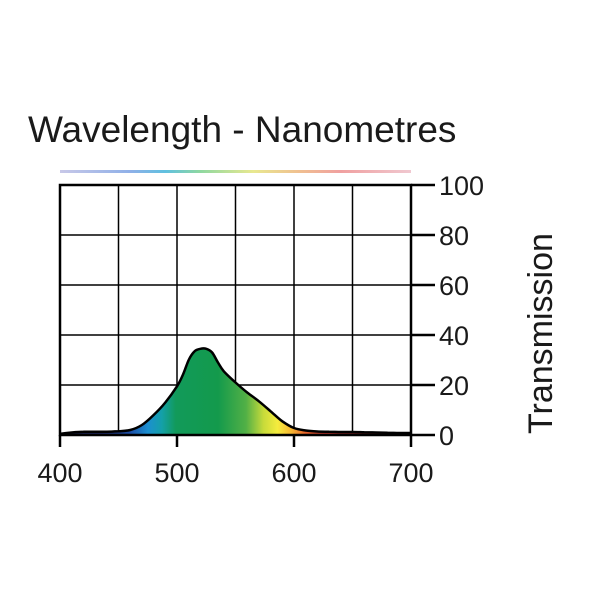 This screenshot has height=600, width=600. I want to click on y-axis: 0 20 40 60 80 100, so click(447, 311).